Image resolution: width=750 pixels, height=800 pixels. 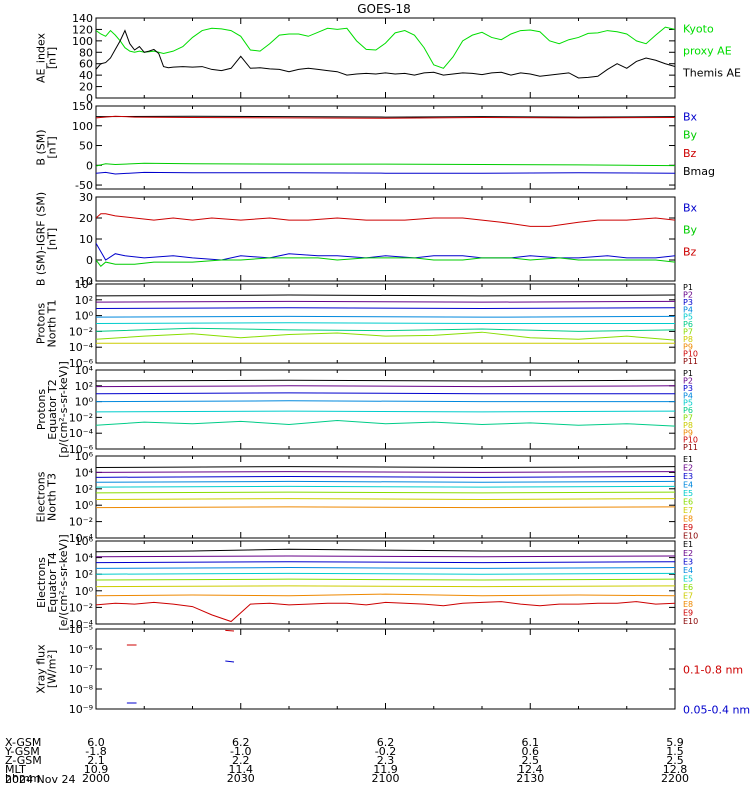 I want to click on legend-entry: Kyoto, so click(x=698, y=28).